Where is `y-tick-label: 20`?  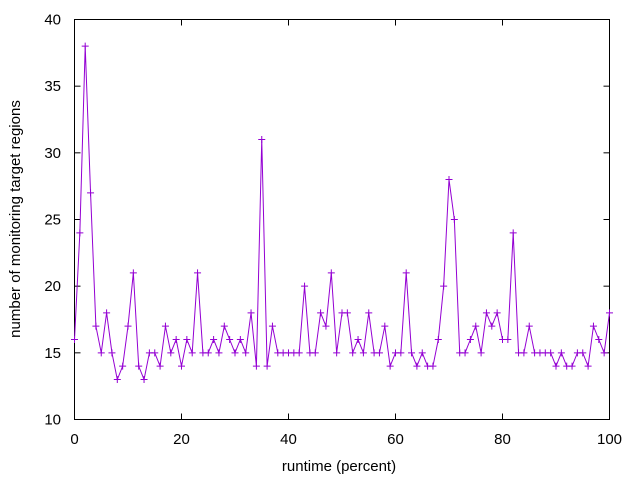 y-tick-label: 20 is located at coordinates (52, 286).